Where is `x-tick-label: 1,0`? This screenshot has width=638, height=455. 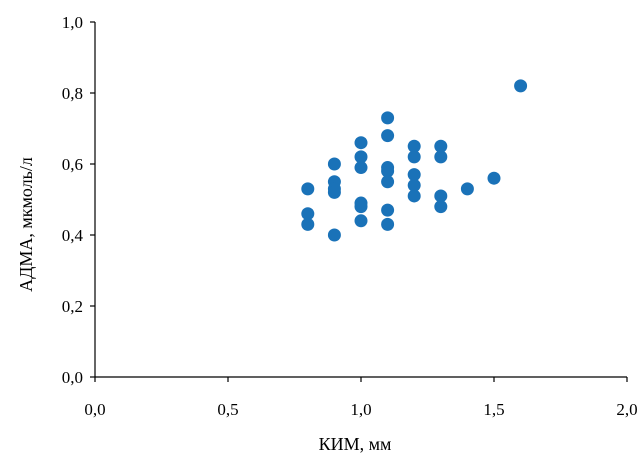
x-tick-label: 1,0 is located at coordinates (360, 409).